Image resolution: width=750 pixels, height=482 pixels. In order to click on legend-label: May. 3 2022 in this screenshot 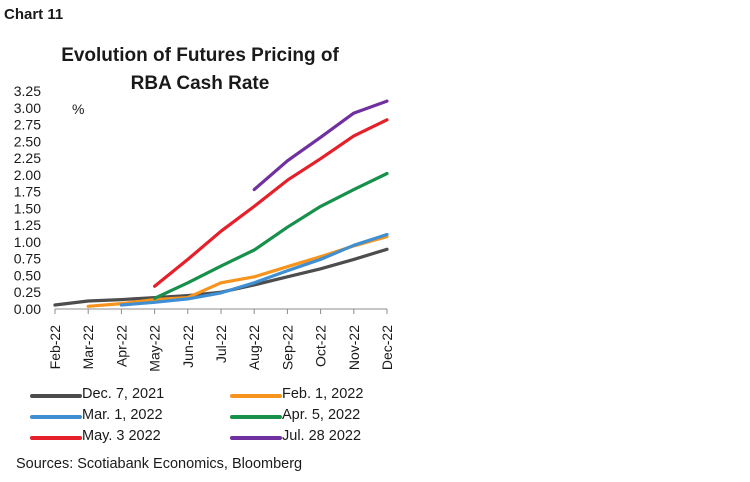, I will do `click(121, 436)`.